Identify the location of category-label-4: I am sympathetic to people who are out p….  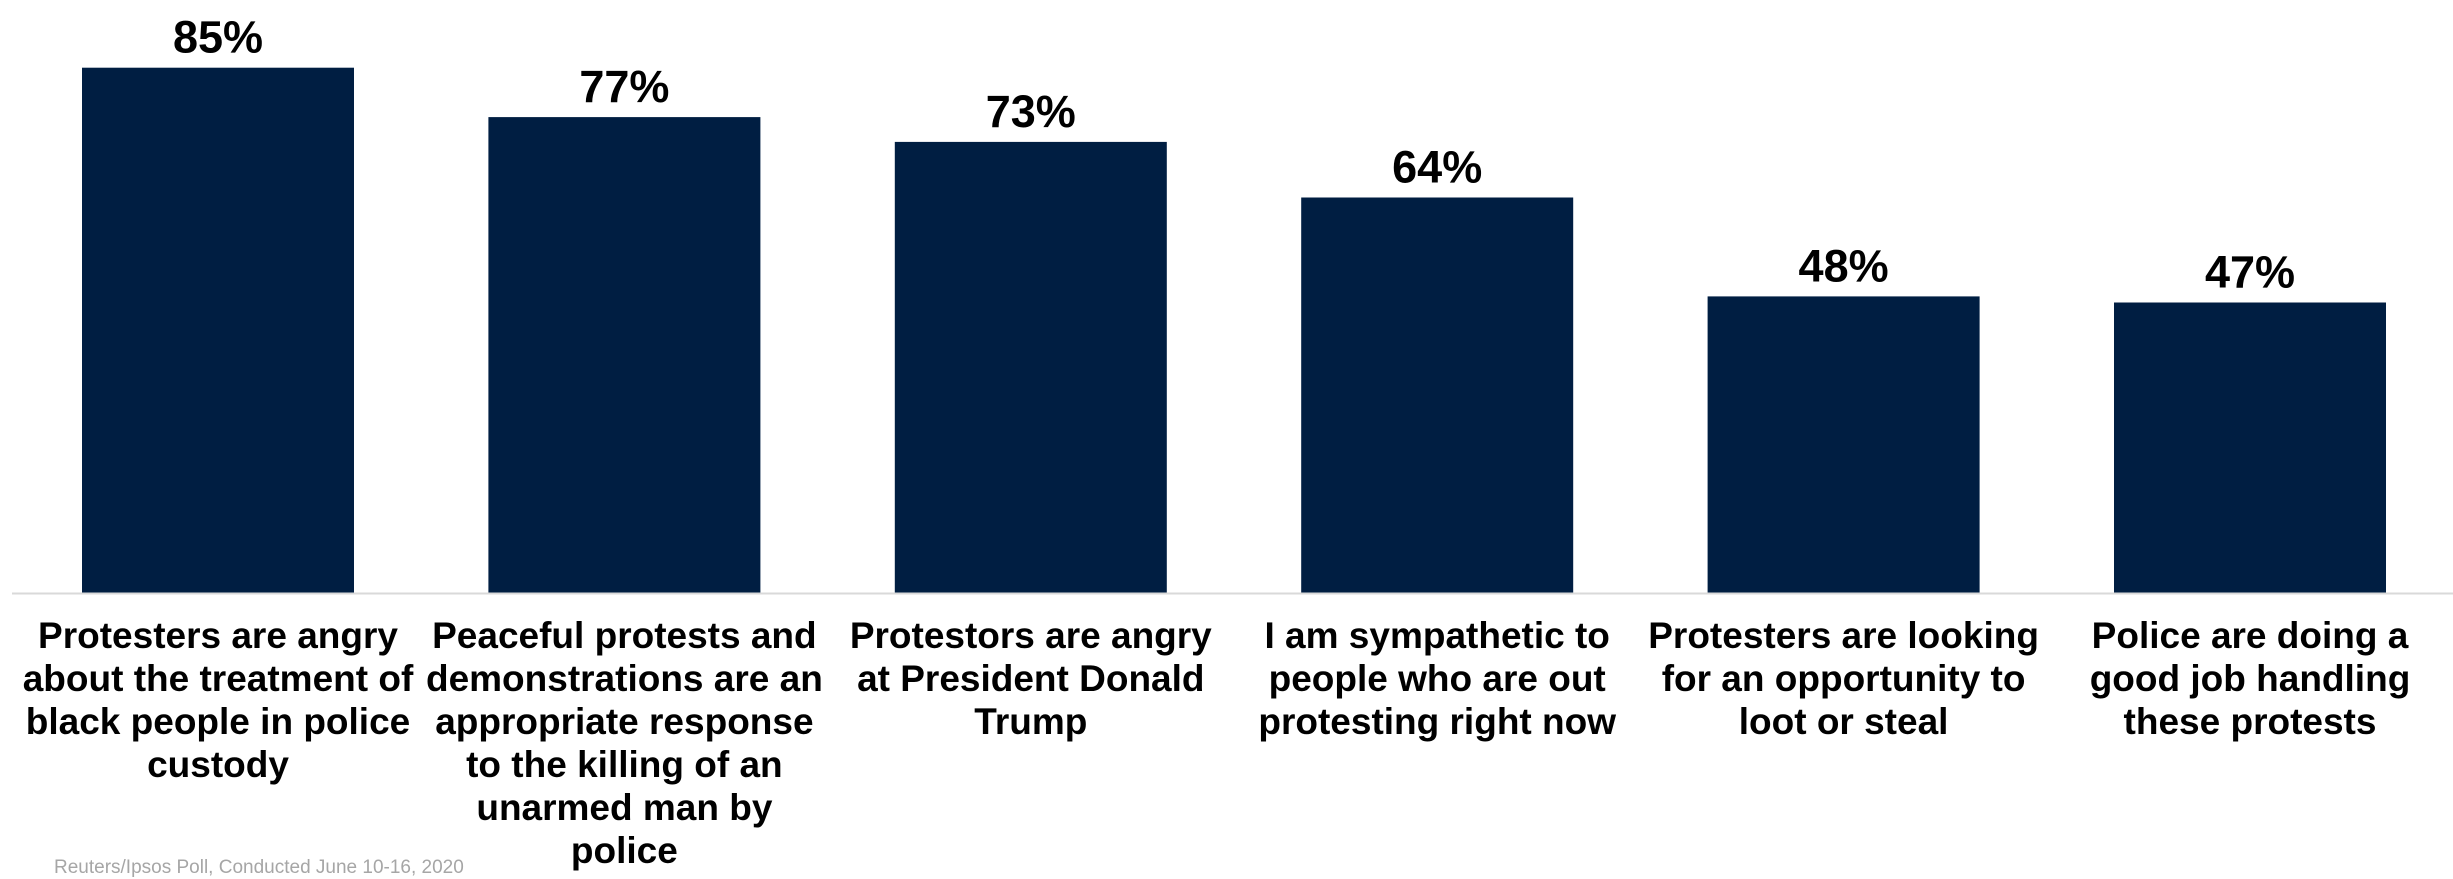
(1437, 678).